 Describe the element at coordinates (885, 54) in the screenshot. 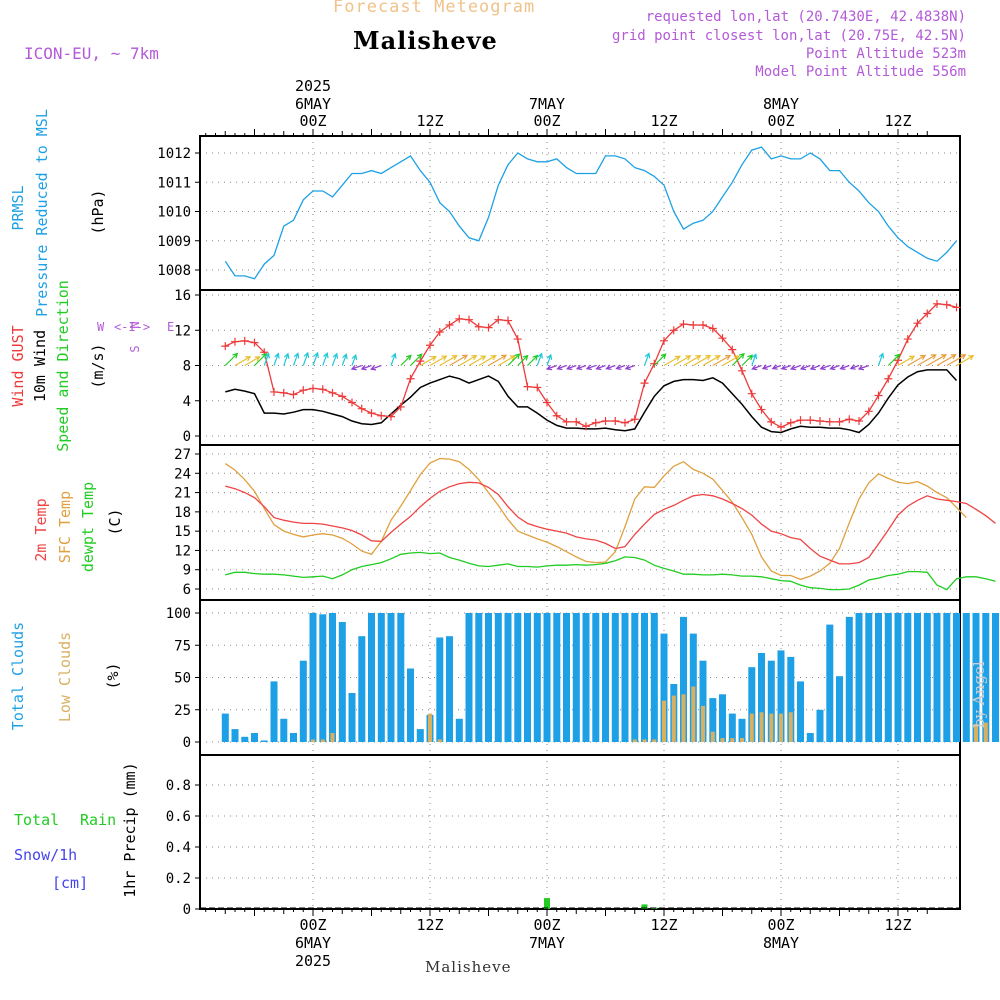

I see `point-altitude: Point Altitude 523m` at that location.